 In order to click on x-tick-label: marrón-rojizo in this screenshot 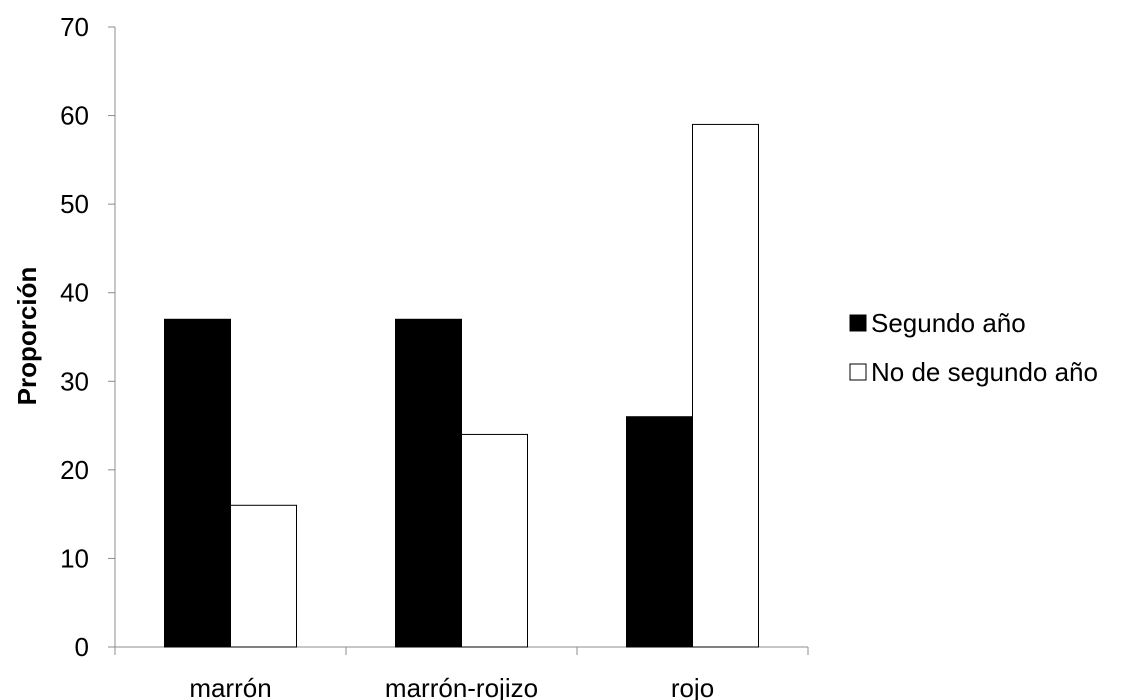, I will do `click(461, 686)`.